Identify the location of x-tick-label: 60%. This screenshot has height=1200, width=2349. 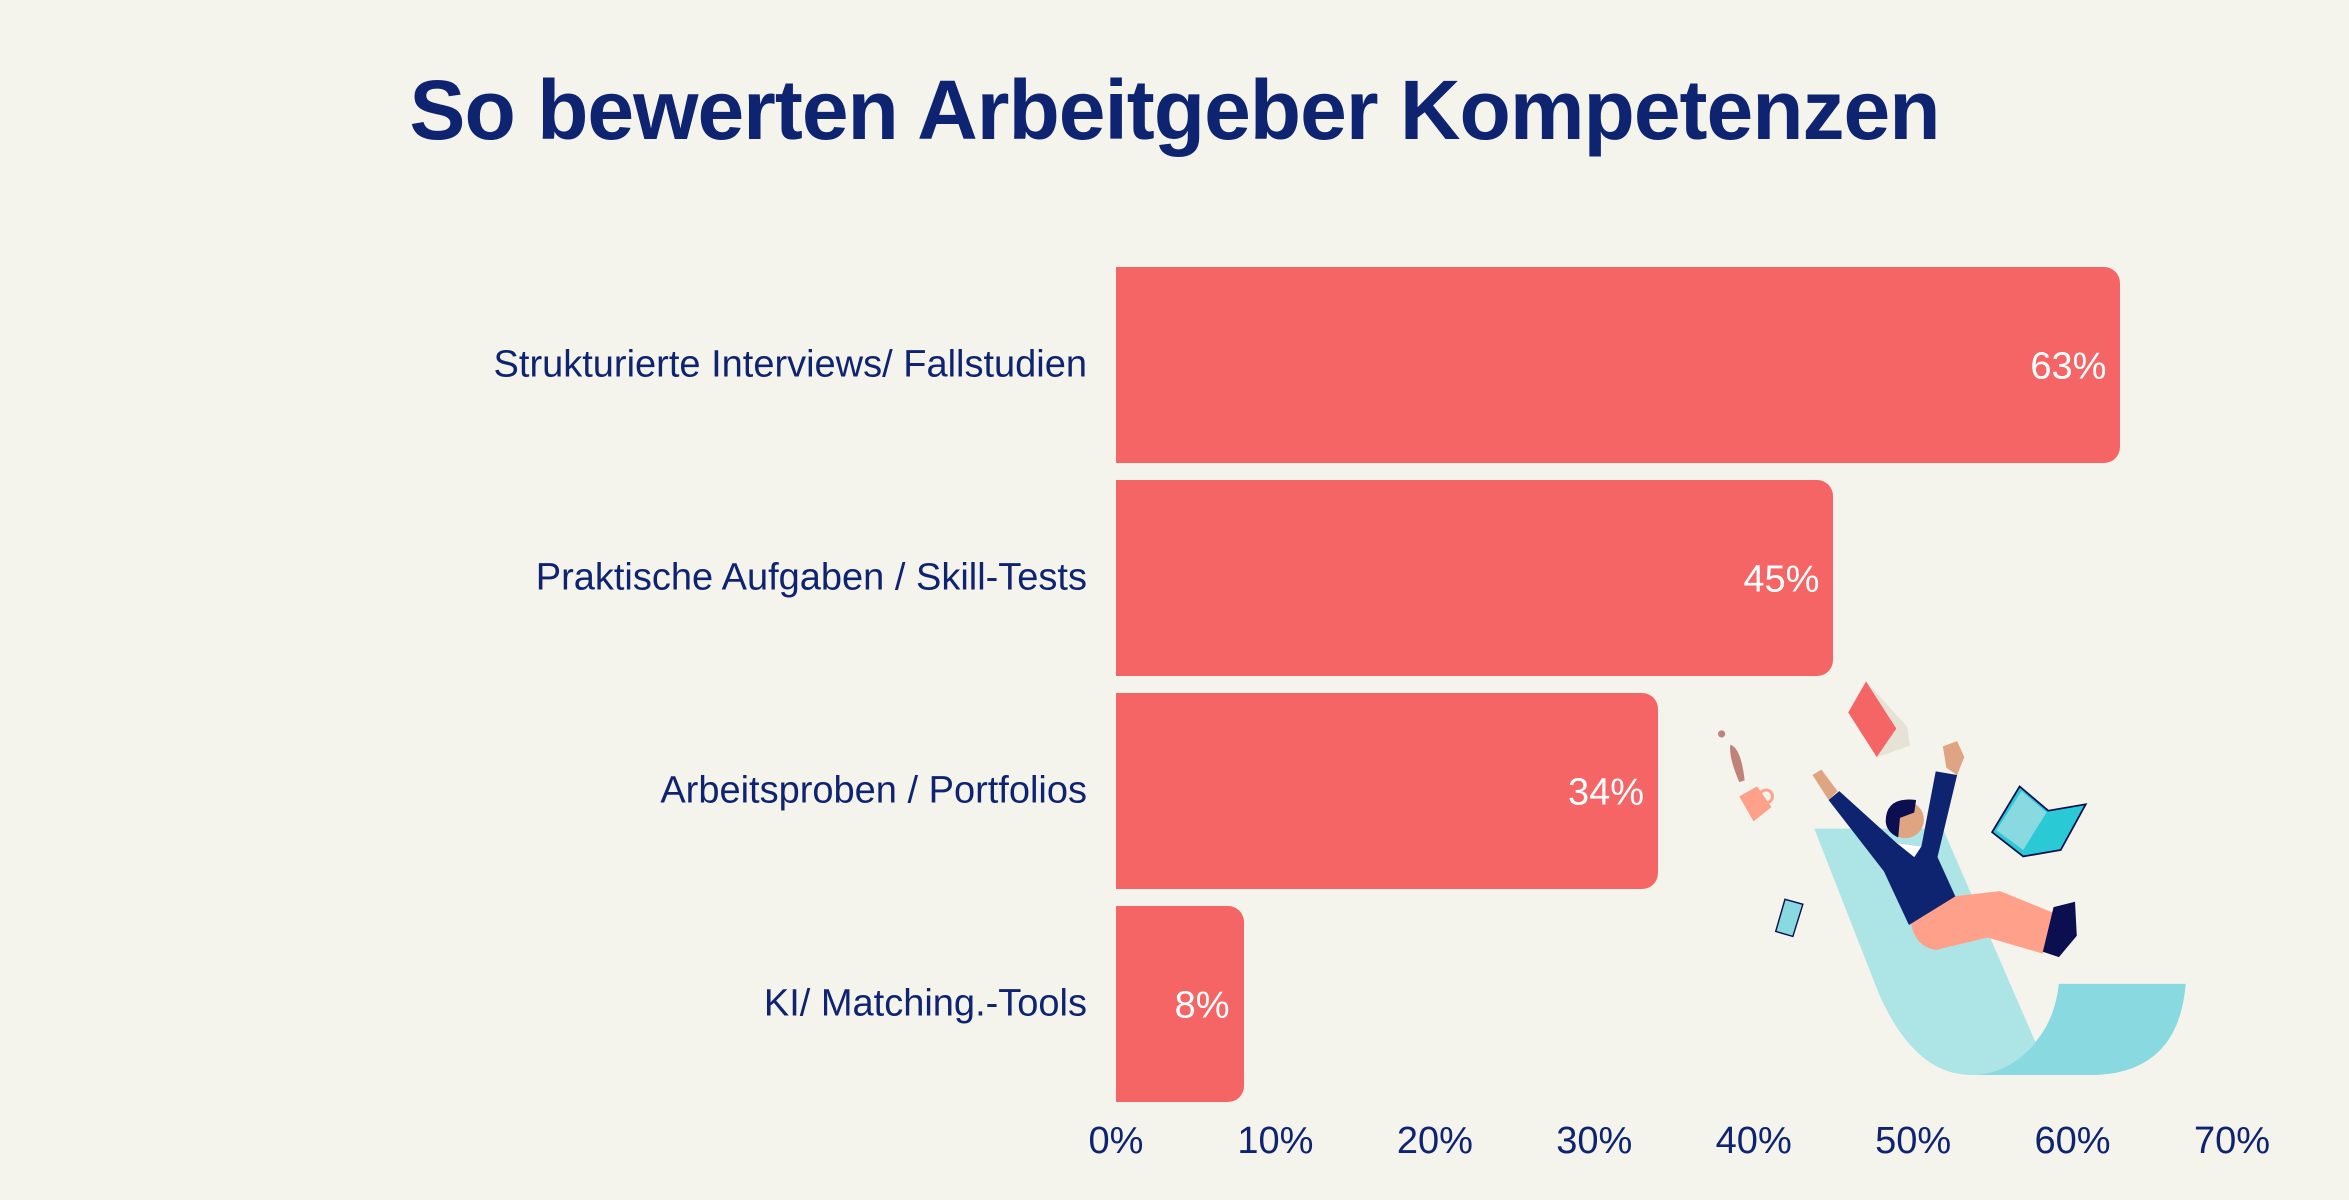
(2072, 1141).